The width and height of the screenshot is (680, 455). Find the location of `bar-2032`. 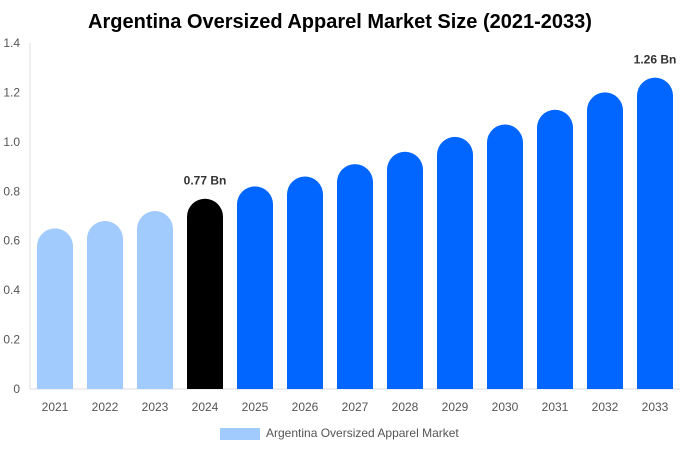

bar-2032 is located at coordinates (605, 240).